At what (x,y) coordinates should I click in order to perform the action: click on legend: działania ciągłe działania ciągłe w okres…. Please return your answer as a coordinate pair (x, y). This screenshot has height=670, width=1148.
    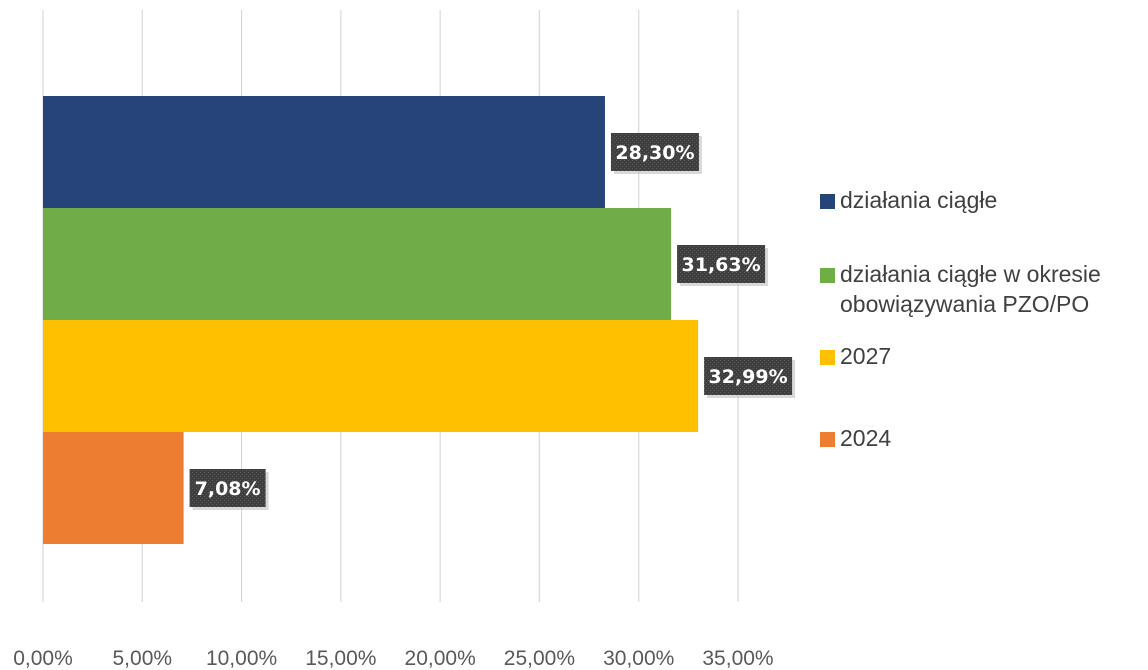
    Looking at the image, I should click on (960, 319).